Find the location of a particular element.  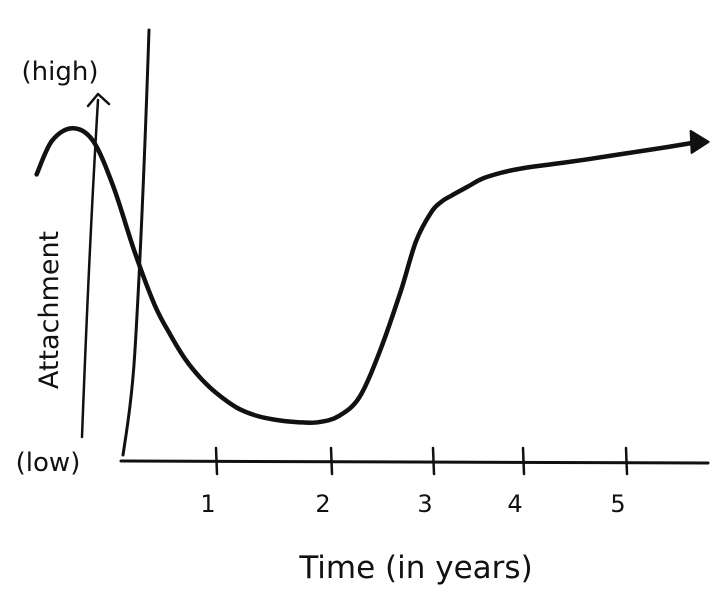

x-ticks-group is located at coordinates (421, 461).